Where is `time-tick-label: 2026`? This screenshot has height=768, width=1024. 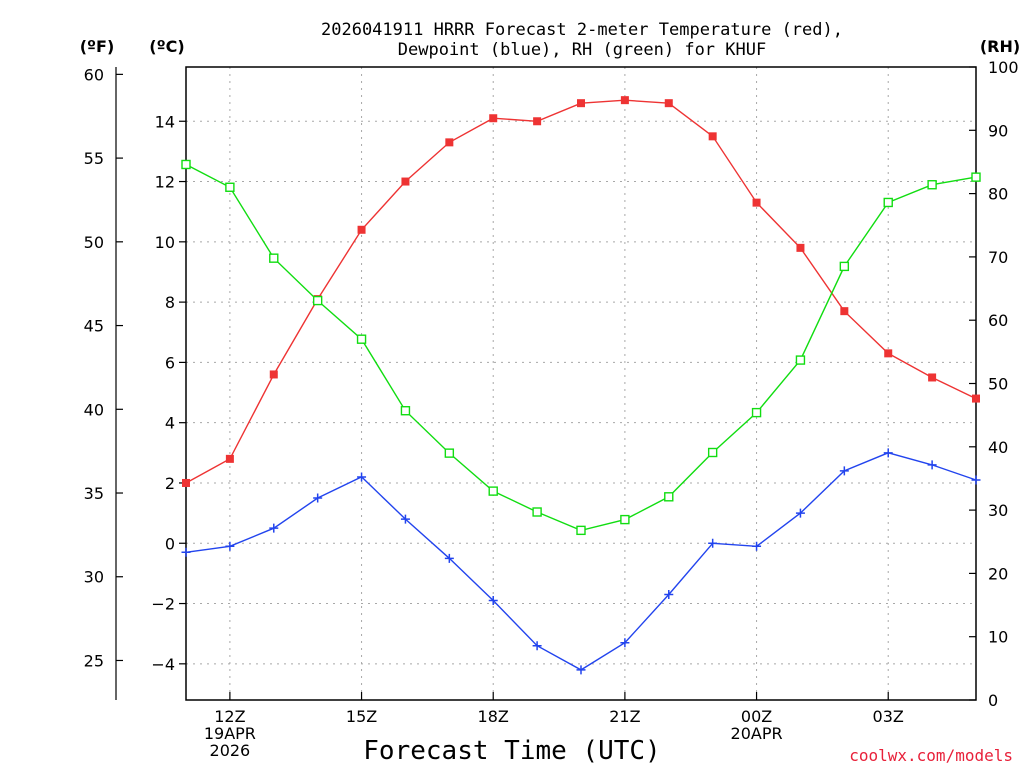
time-tick-label: 2026 is located at coordinates (230, 750).